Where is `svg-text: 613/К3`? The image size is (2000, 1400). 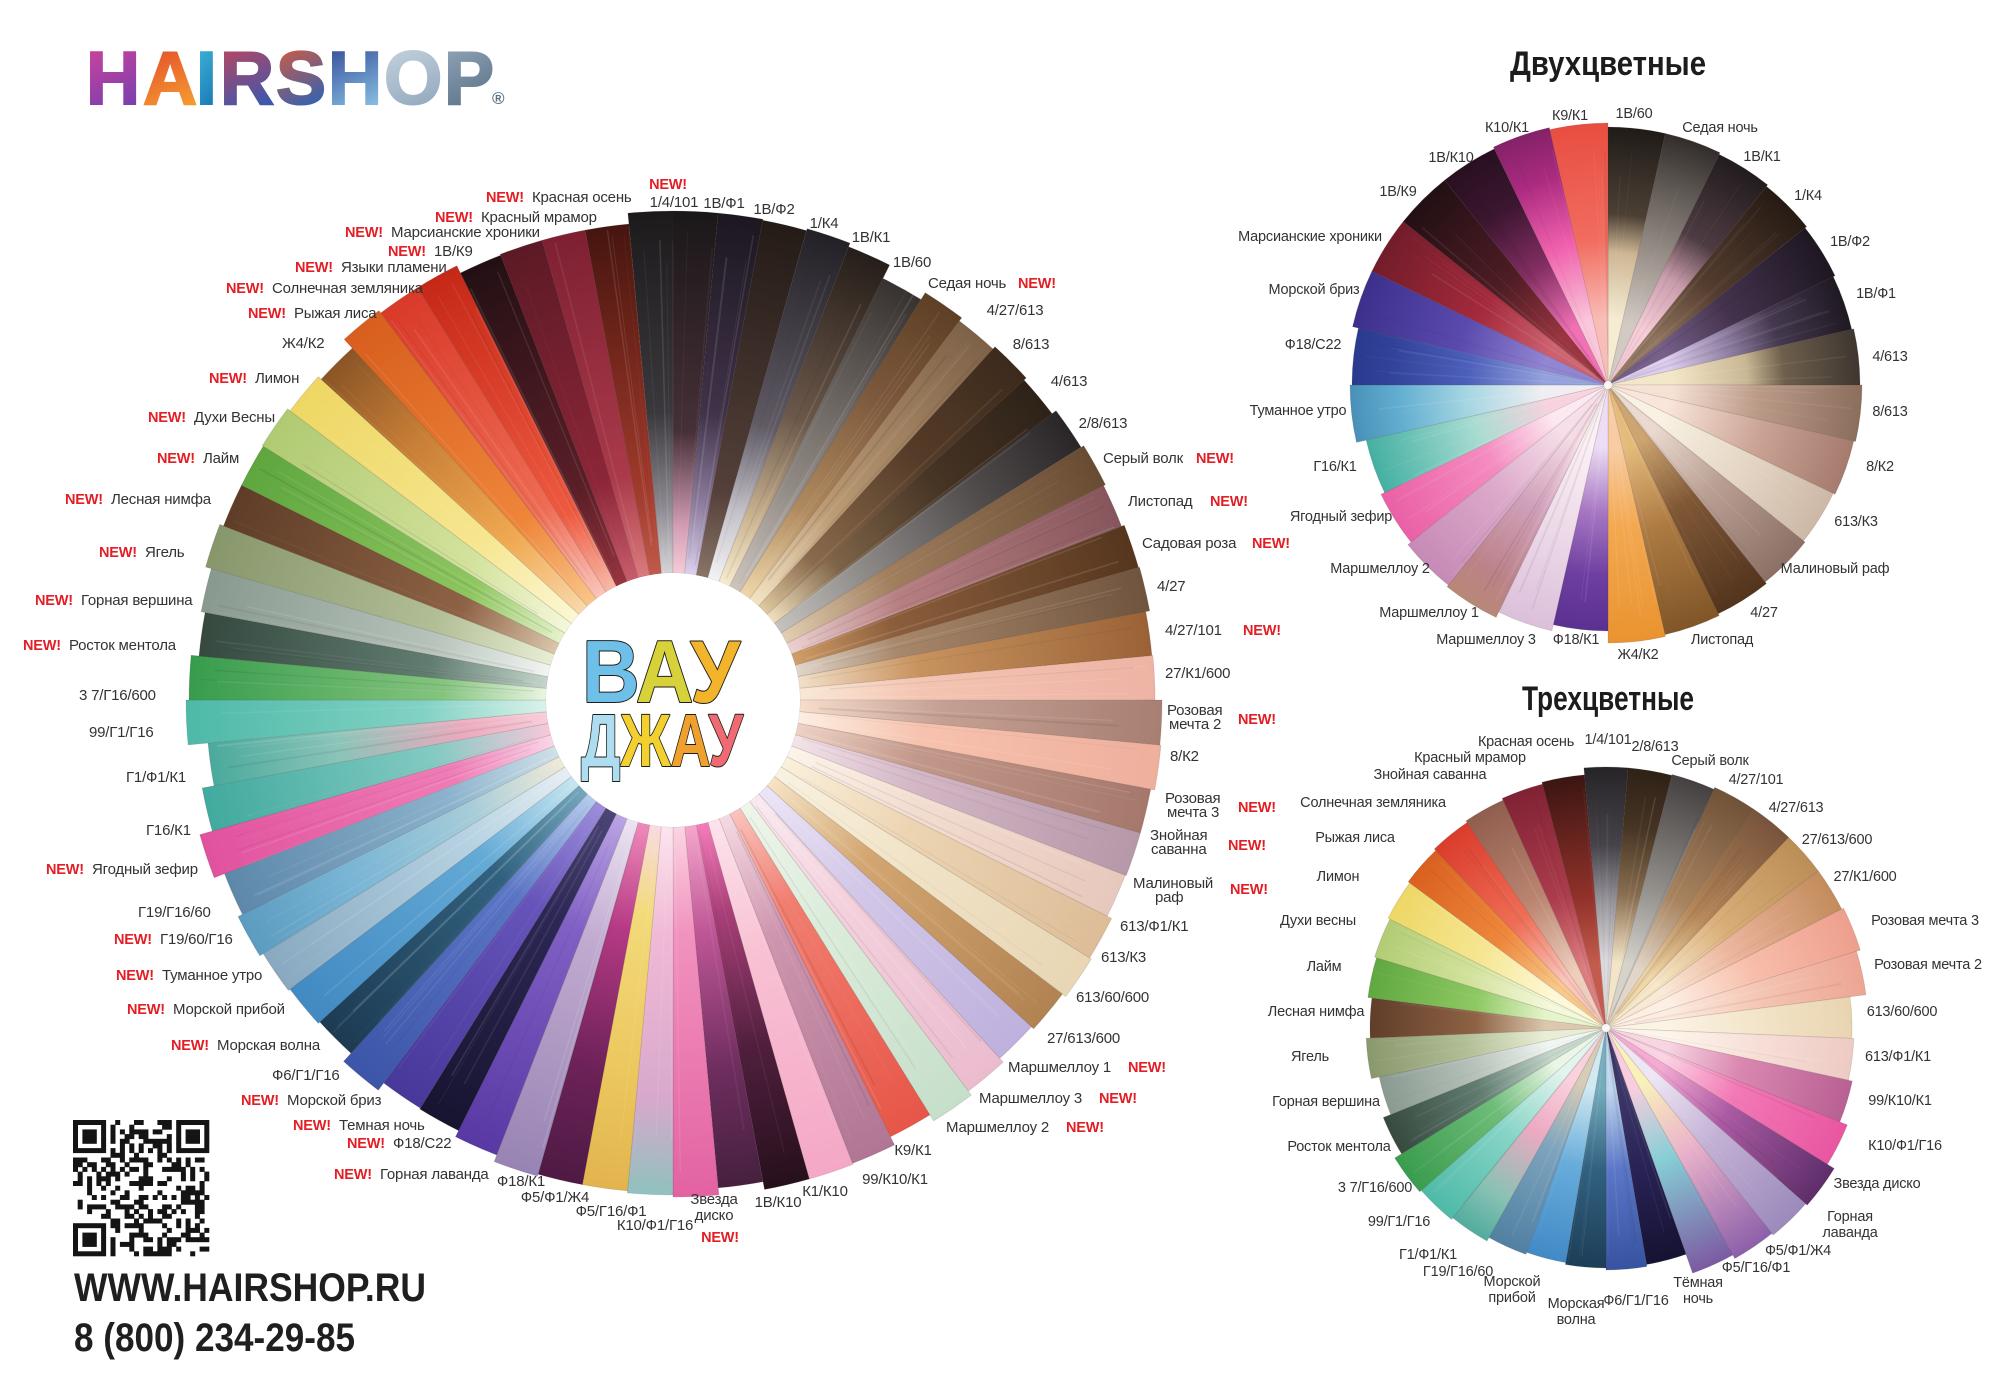 svg-text: 613/К3 is located at coordinates (1856, 522).